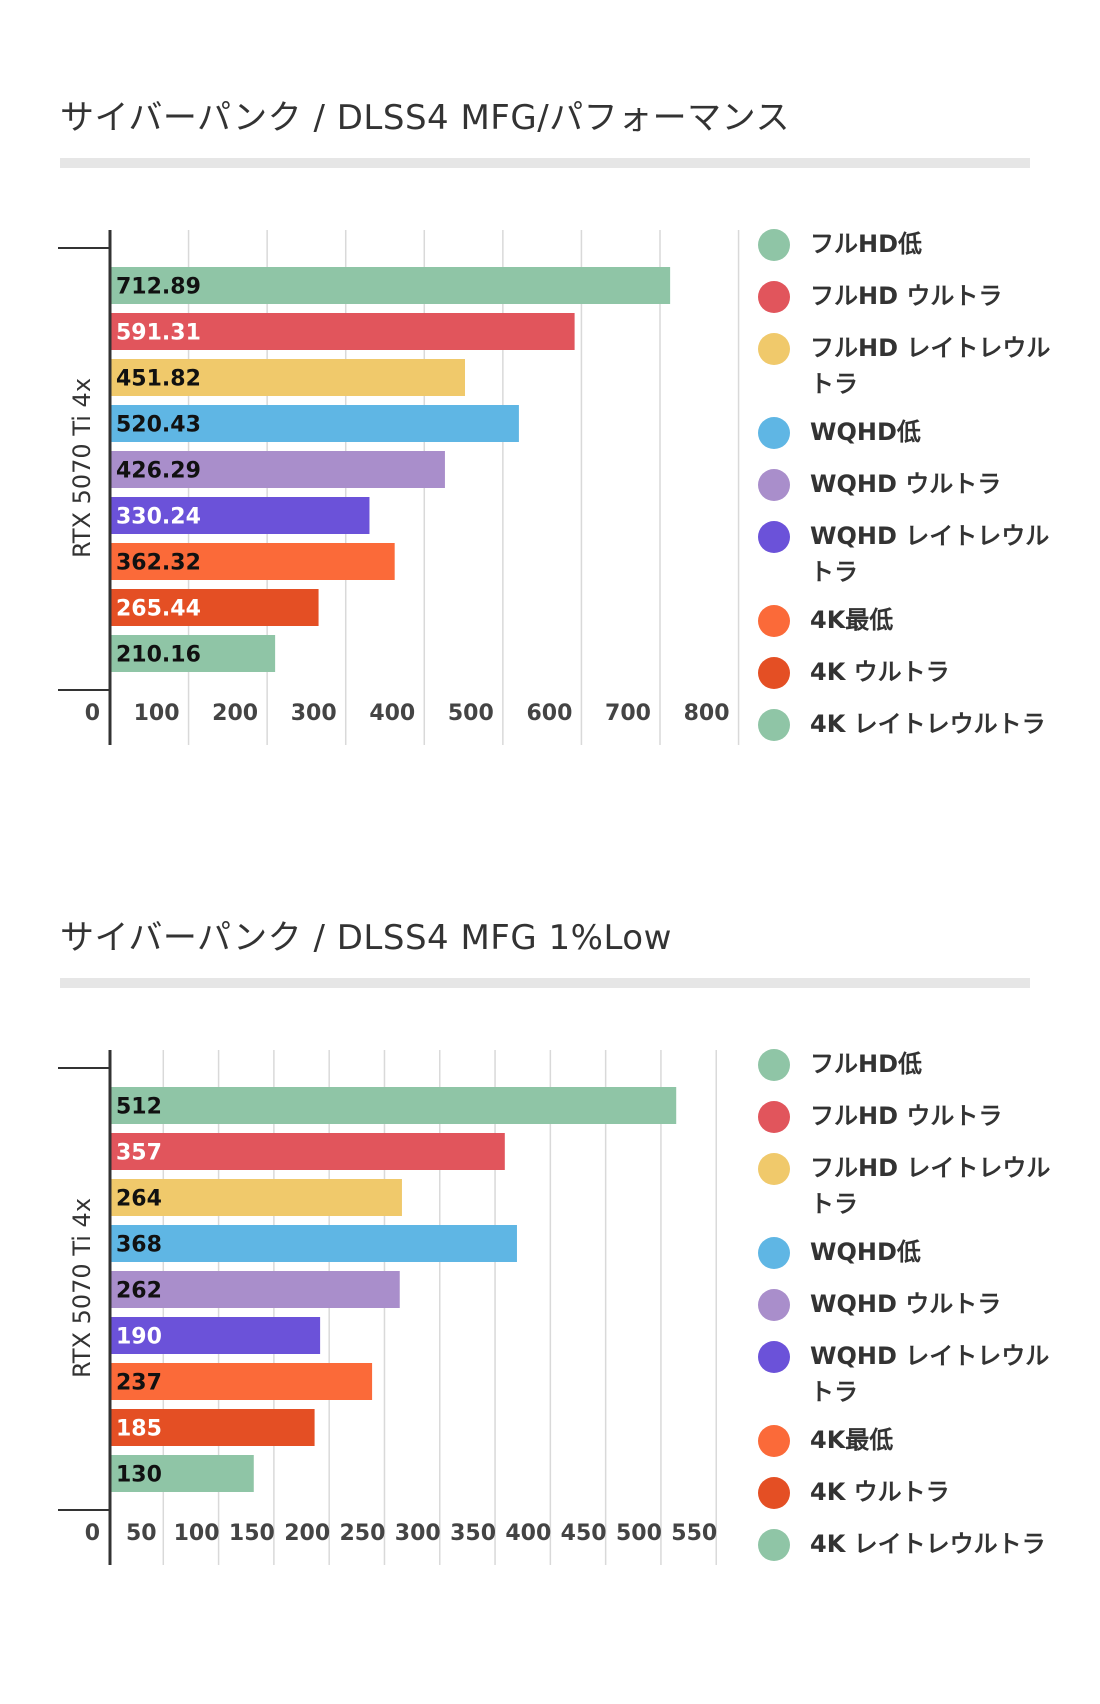 The height and width of the screenshot is (1704, 1100). What do you see at coordinates (158, 563) in the screenshot?
I see `data-label: 362.32` at bounding box center [158, 563].